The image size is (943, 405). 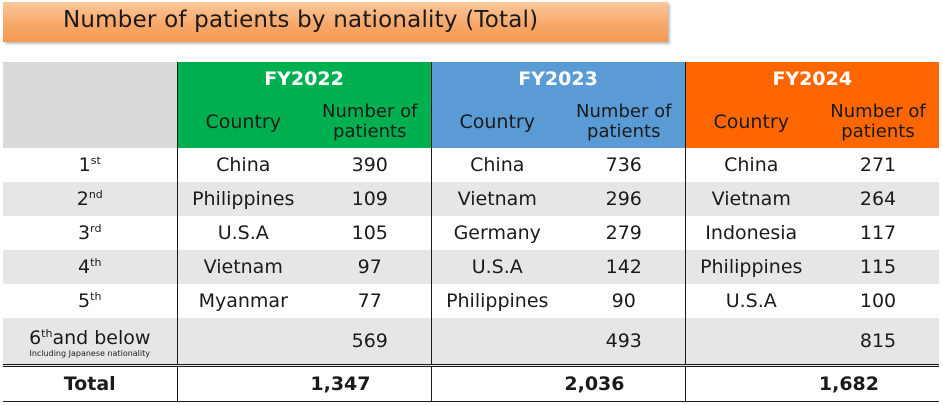 What do you see at coordinates (623, 165) in the screenshot?
I see `count-cell: 736` at bounding box center [623, 165].